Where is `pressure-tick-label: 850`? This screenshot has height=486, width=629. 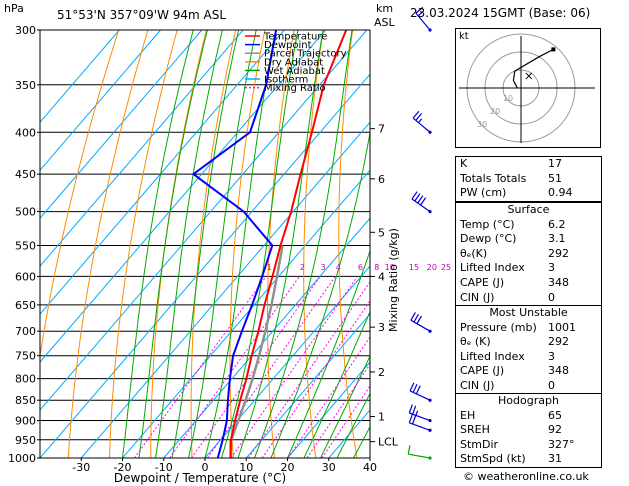 pressure-tick-label: 850 is located at coordinates (25, 400).